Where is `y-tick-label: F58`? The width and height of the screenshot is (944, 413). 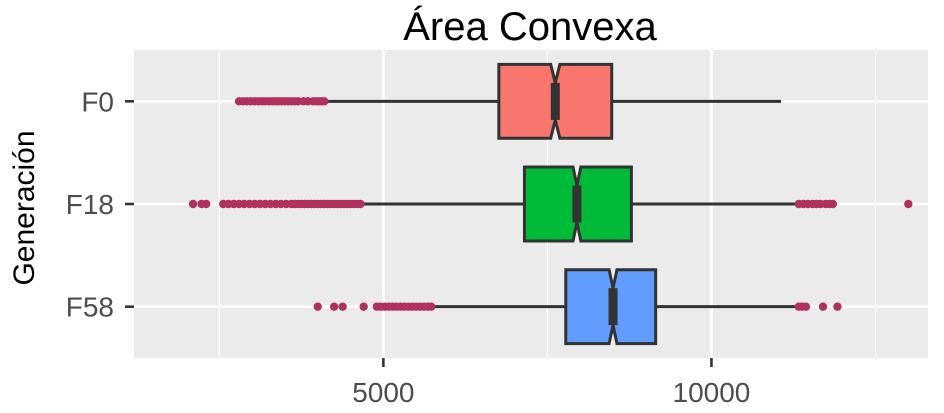 y-tick-label: F58 is located at coordinates (90, 307).